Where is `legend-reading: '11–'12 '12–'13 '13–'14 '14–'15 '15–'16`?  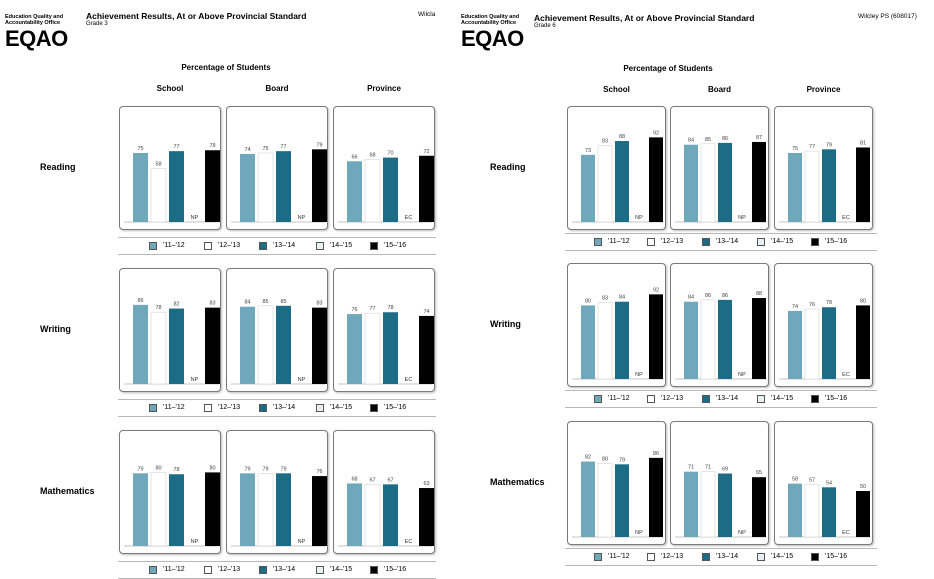 legend-reading: '11–'12 '12–'13 '13–'14 '14–'15 '15–'16 is located at coordinates (277, 246).